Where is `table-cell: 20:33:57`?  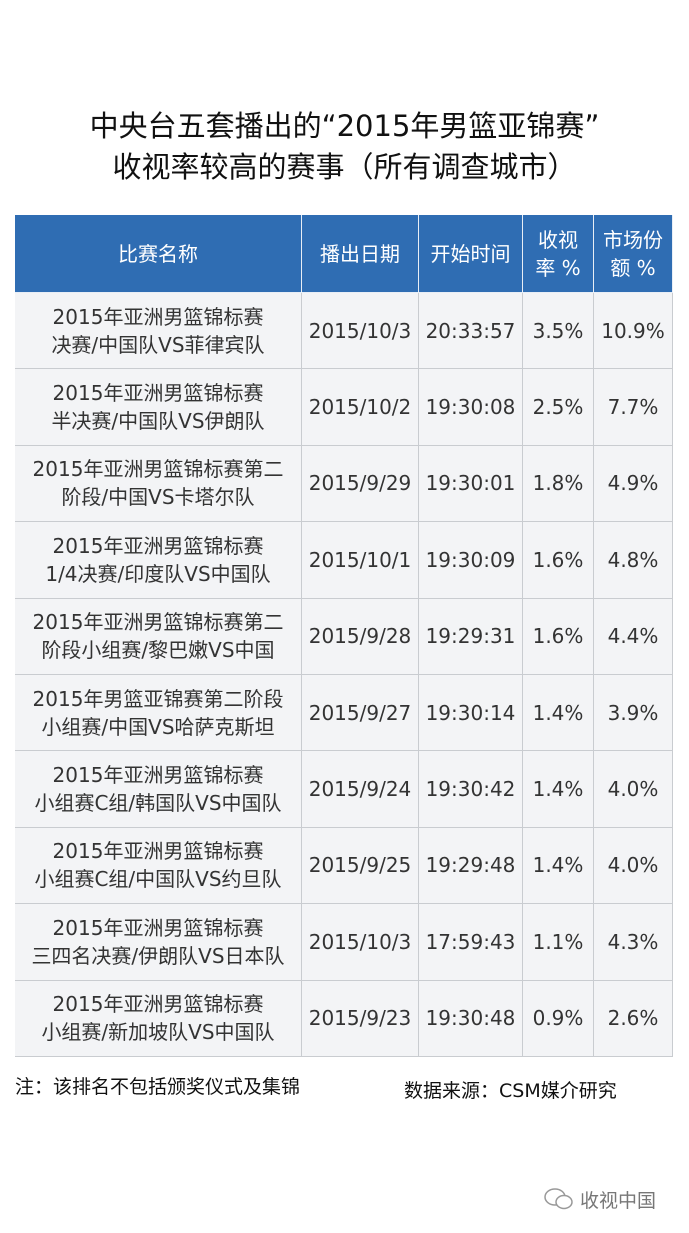
table-cell: 20:33:57 is located at coordinates (471, 331).